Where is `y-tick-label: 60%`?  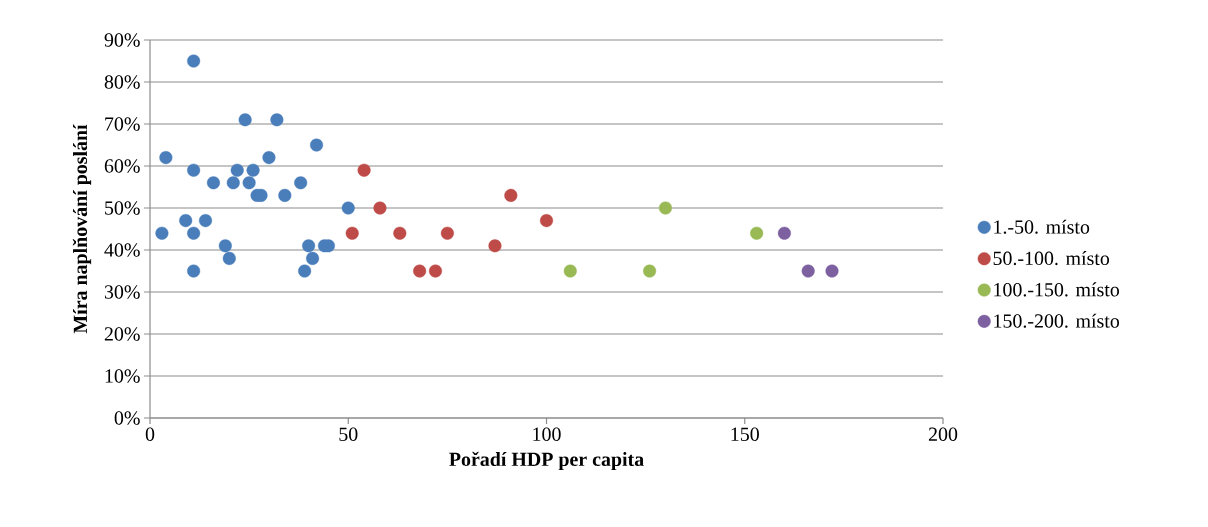
y-tick-label: 60% is located at coordinates (122, 166).